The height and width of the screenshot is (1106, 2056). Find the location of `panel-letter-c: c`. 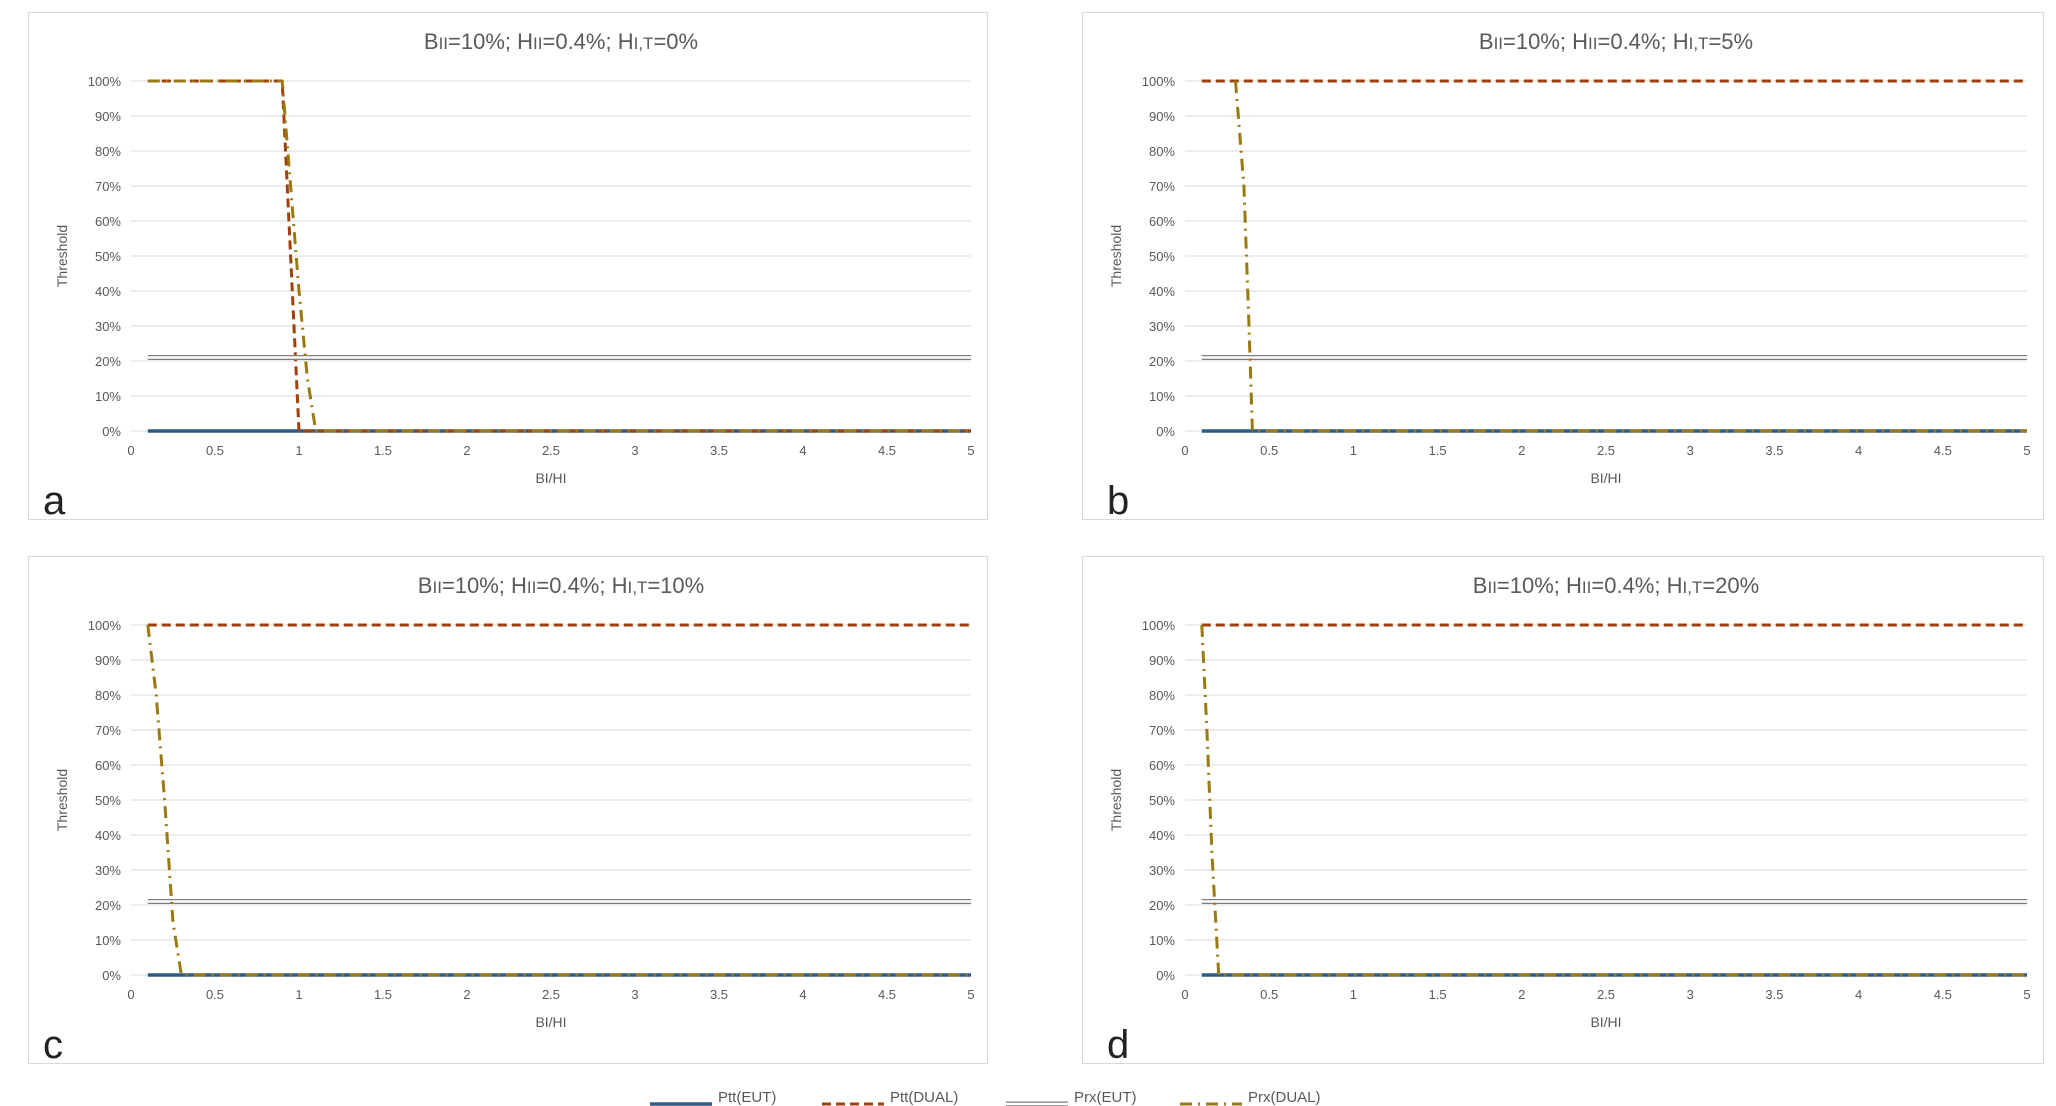

panel-letter-c: c is located at coordinates (53, 1045).